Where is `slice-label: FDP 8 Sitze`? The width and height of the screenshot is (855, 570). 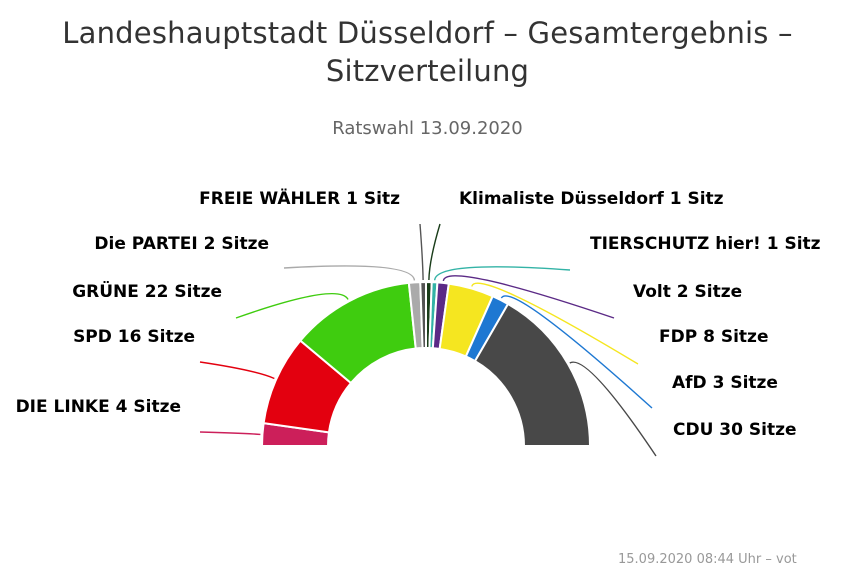
slice-label: FDP 8 Sitze is located at coordinates (713, 337).